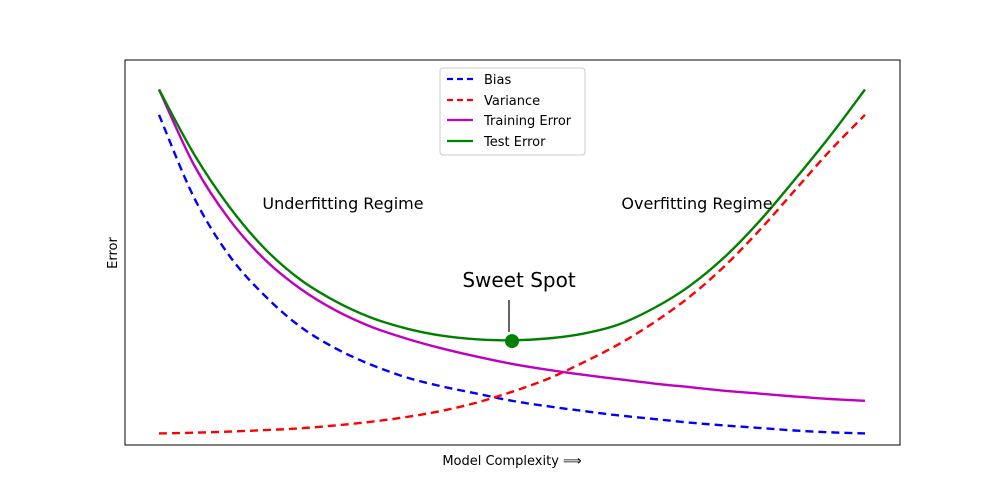 Image resolution: width=1000 pixels, height=500 pixels. Describe the element at coordinates (696, 203) in the screenshot. I see `overfitting-annotation: Overfitting Regime` at that location.